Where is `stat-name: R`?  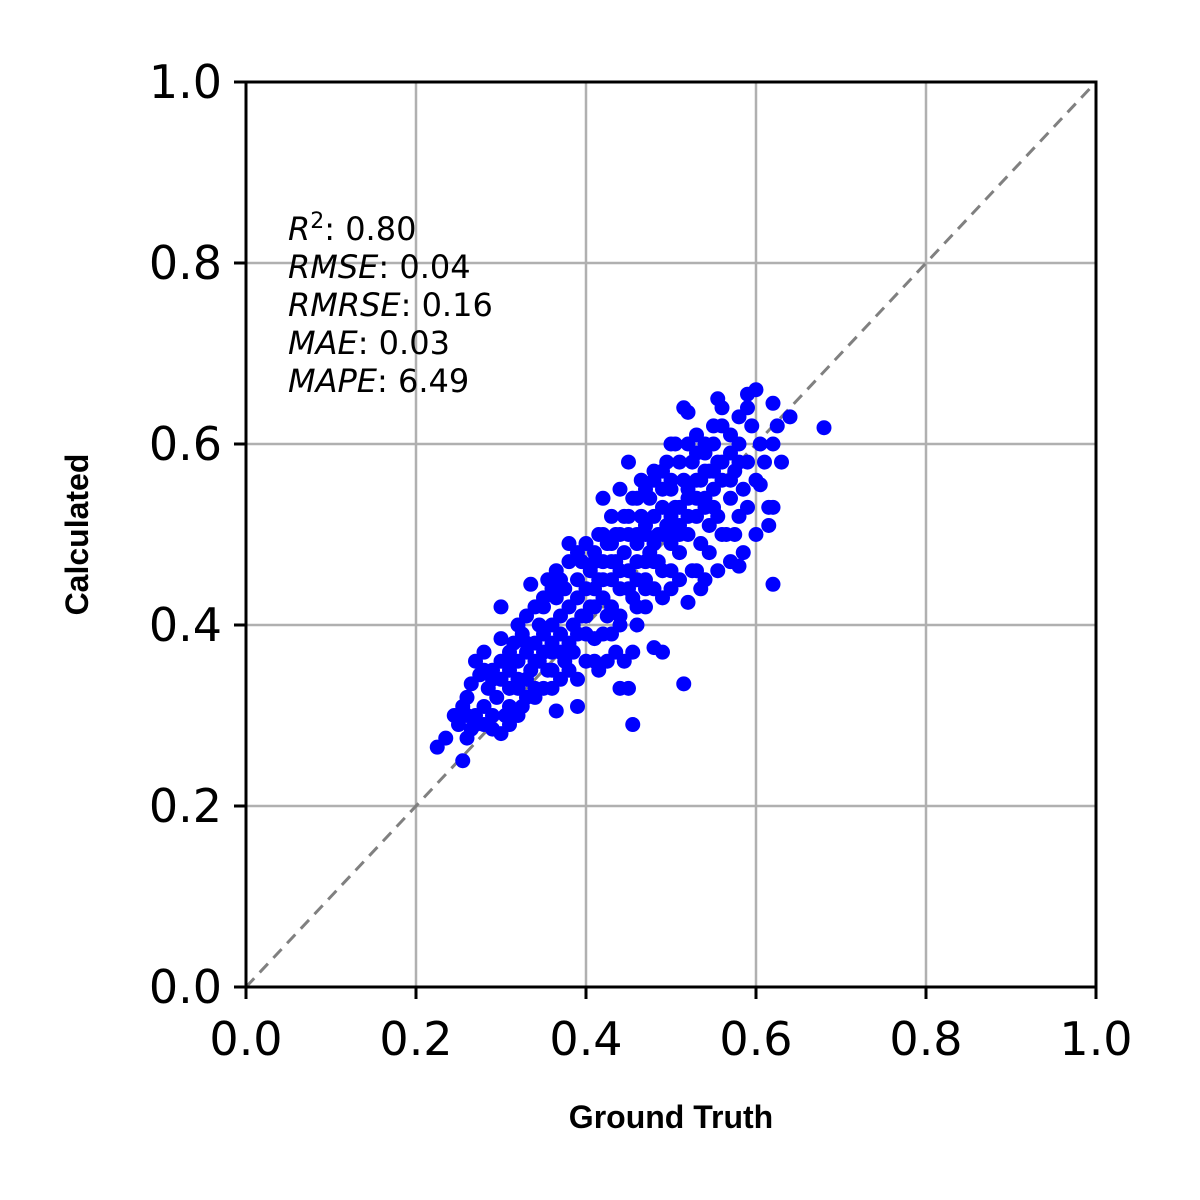
stat-name: R is located at coordinates (299, 229).